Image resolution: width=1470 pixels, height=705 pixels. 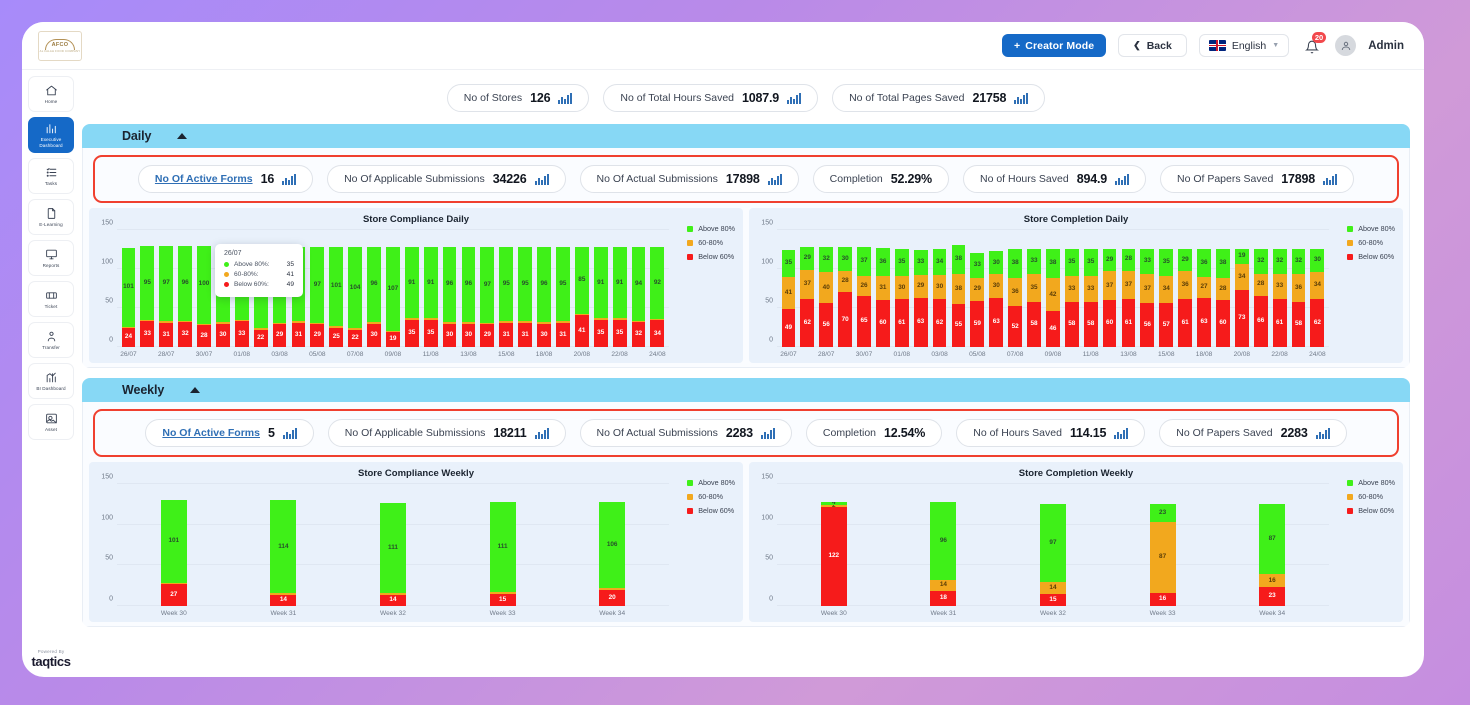 What do you see at coordinates (283, 545) in the screenshot?
I see `stacked-bar: 114014` at bounding box center [283, 545].